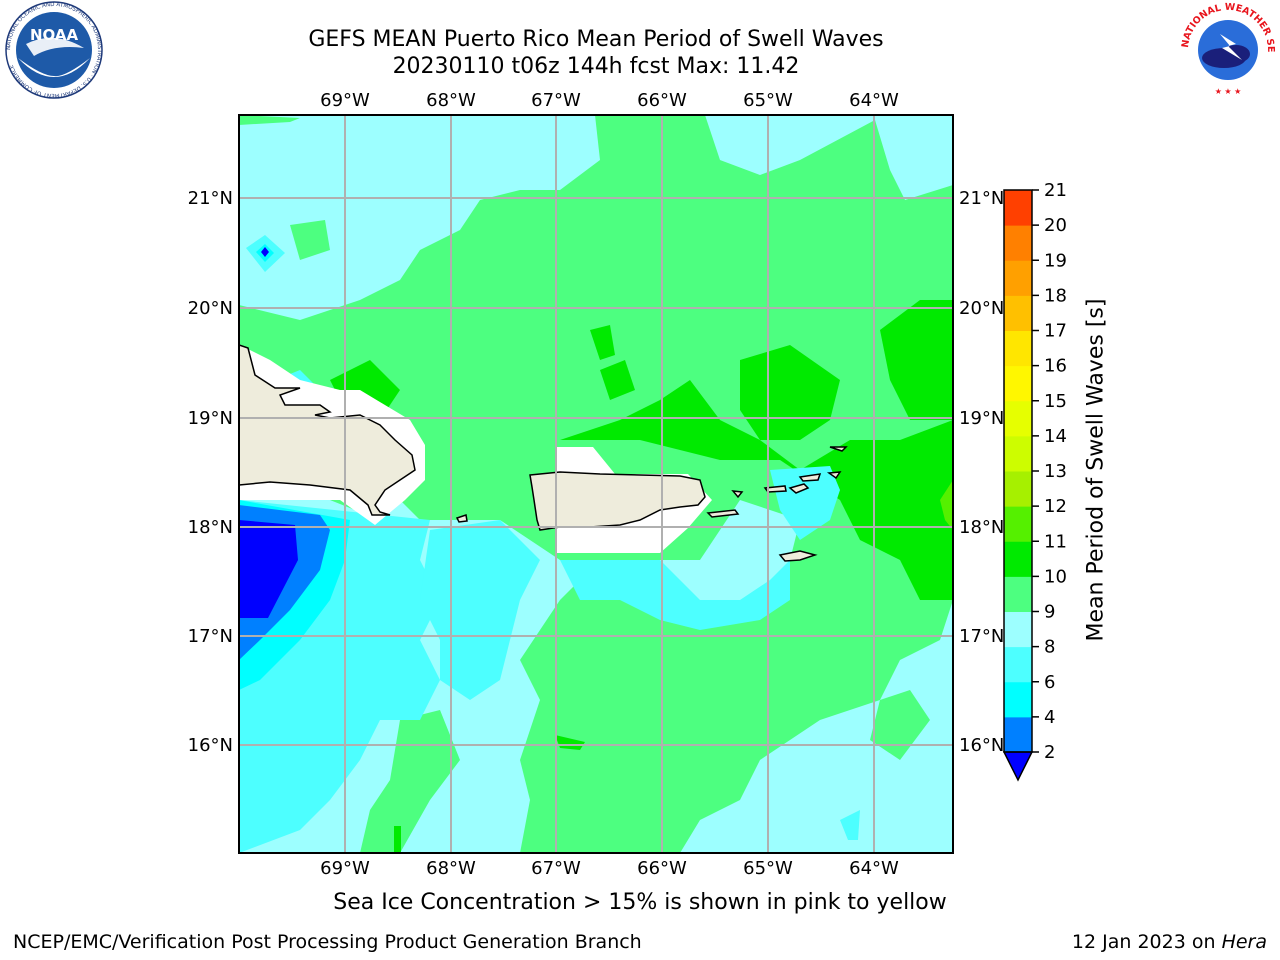 The width and height of the screenshot is (1280, 960). Describe the element at coordinates (1049, 752) in the screenshot. I see `colorbar-tick-label: 2` at that location.